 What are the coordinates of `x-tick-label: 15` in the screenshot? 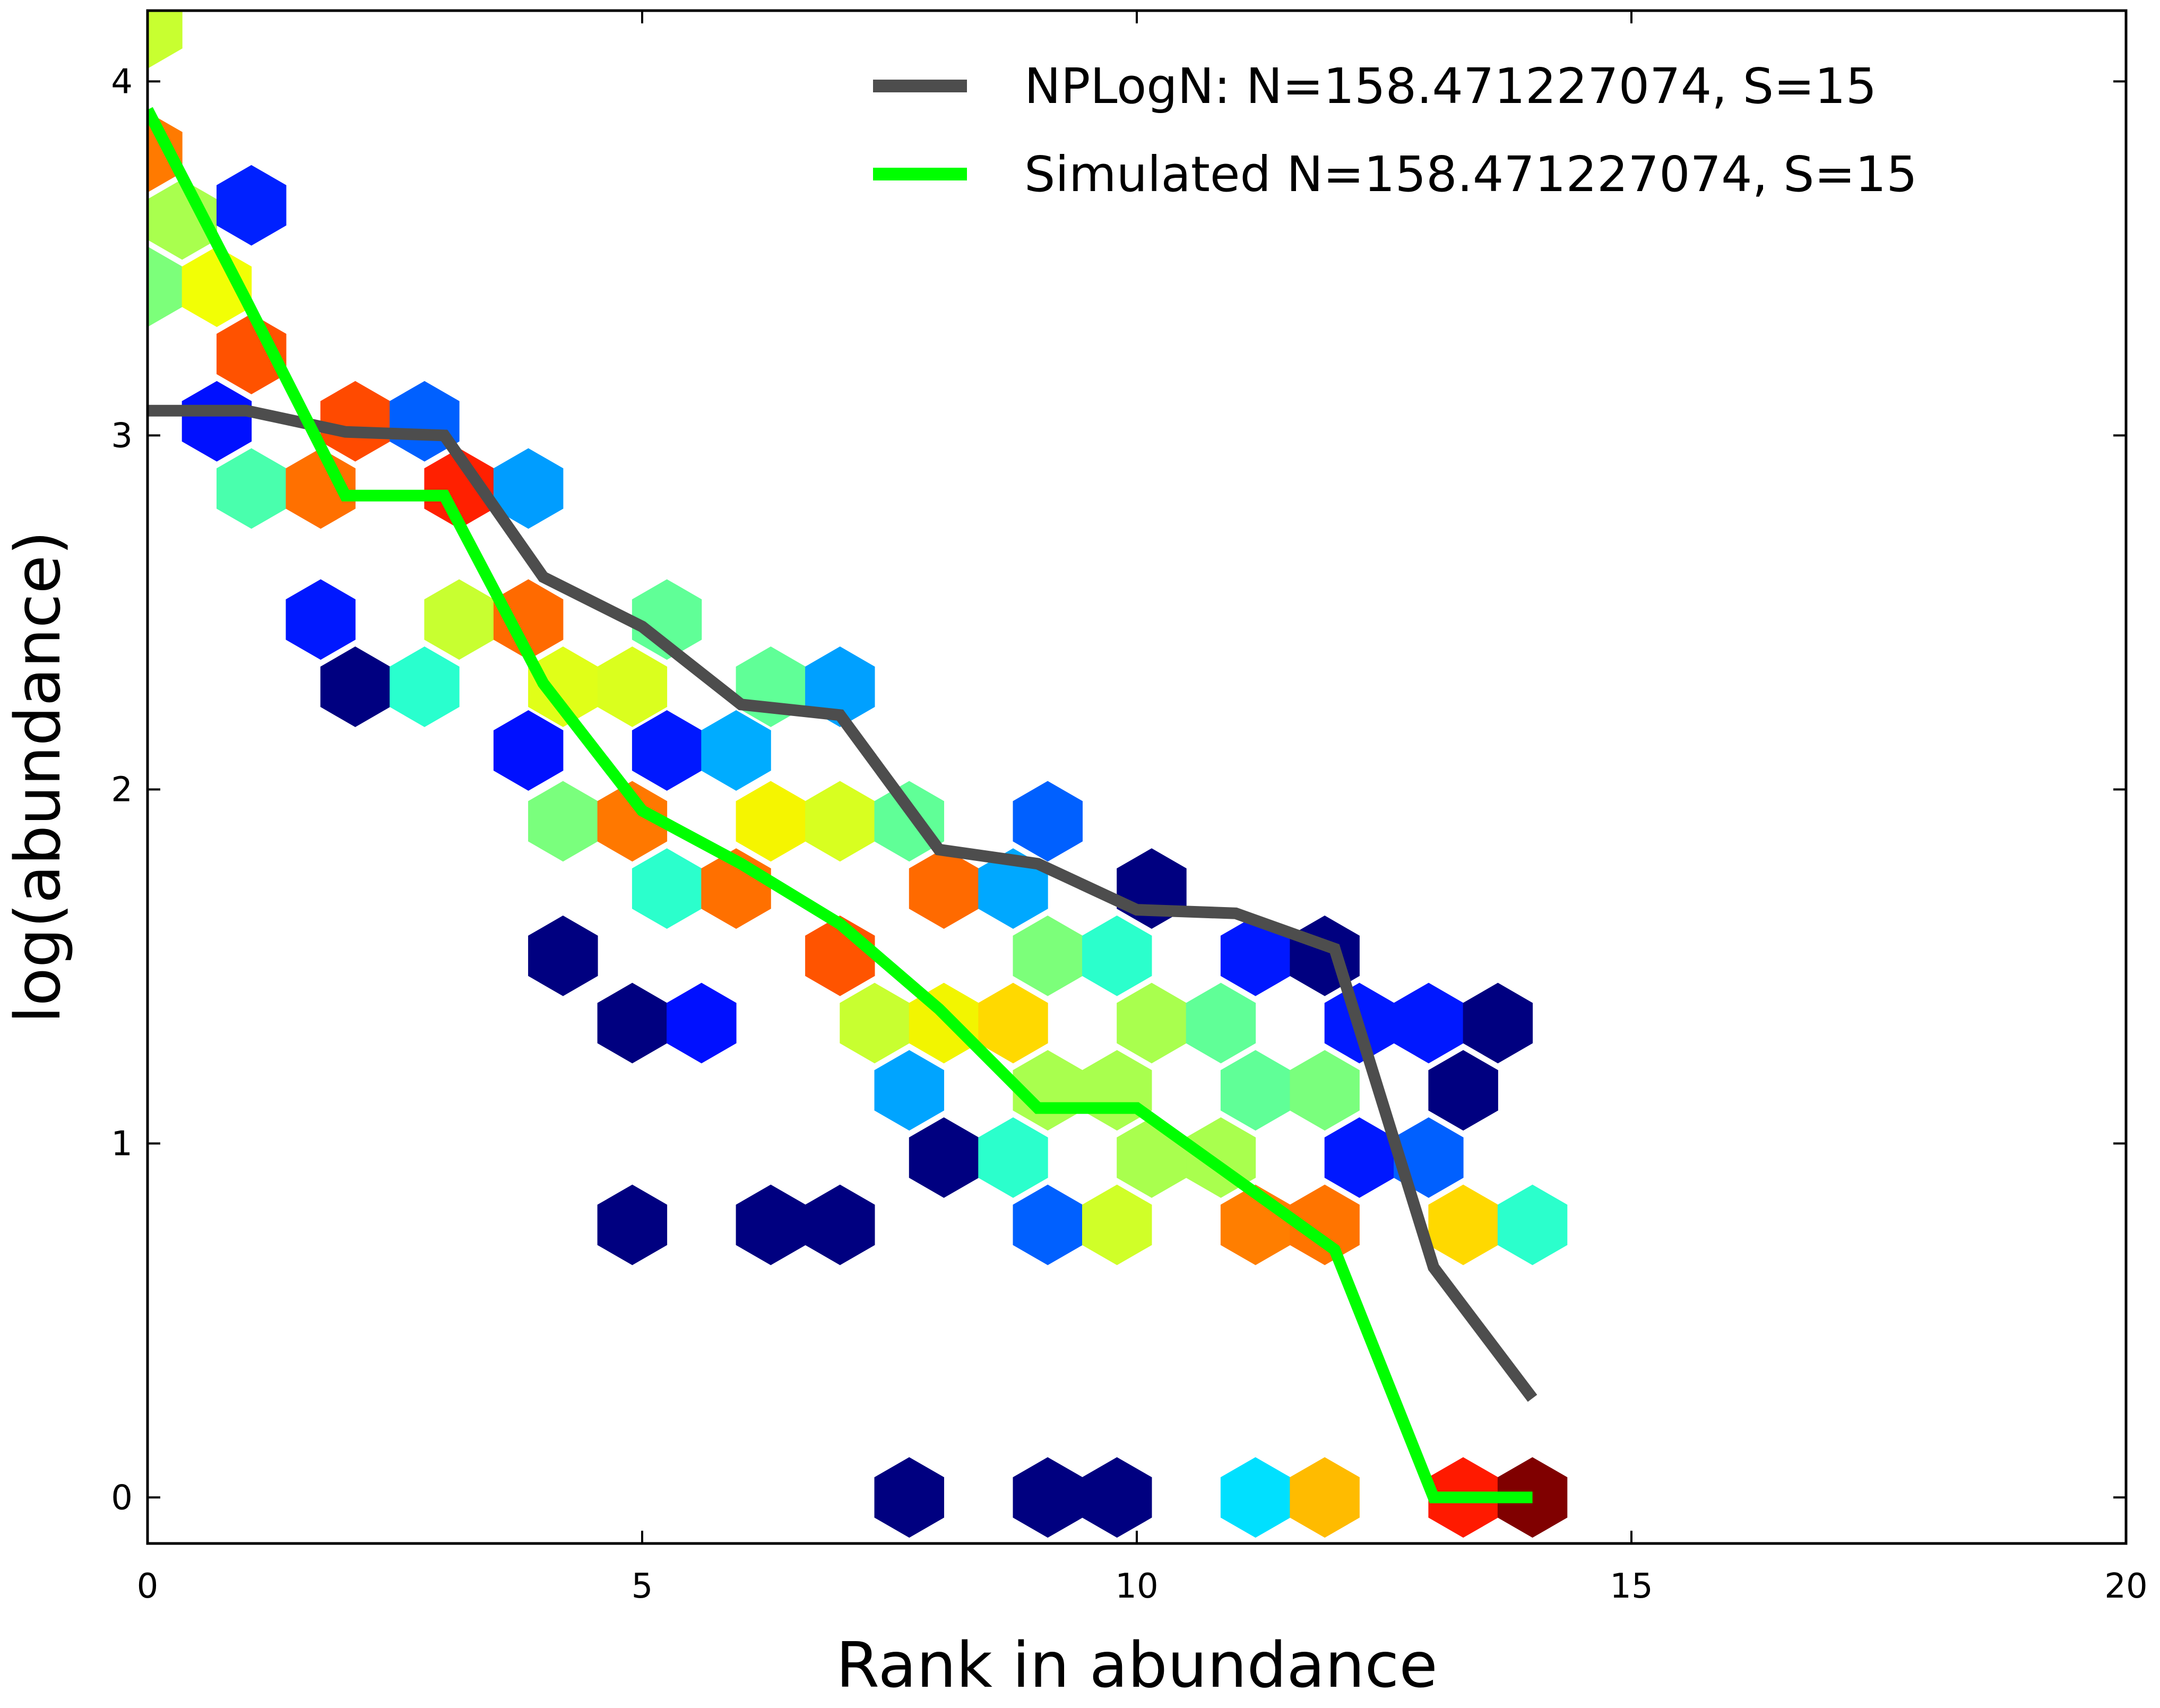 It's located at (1631, 1586).